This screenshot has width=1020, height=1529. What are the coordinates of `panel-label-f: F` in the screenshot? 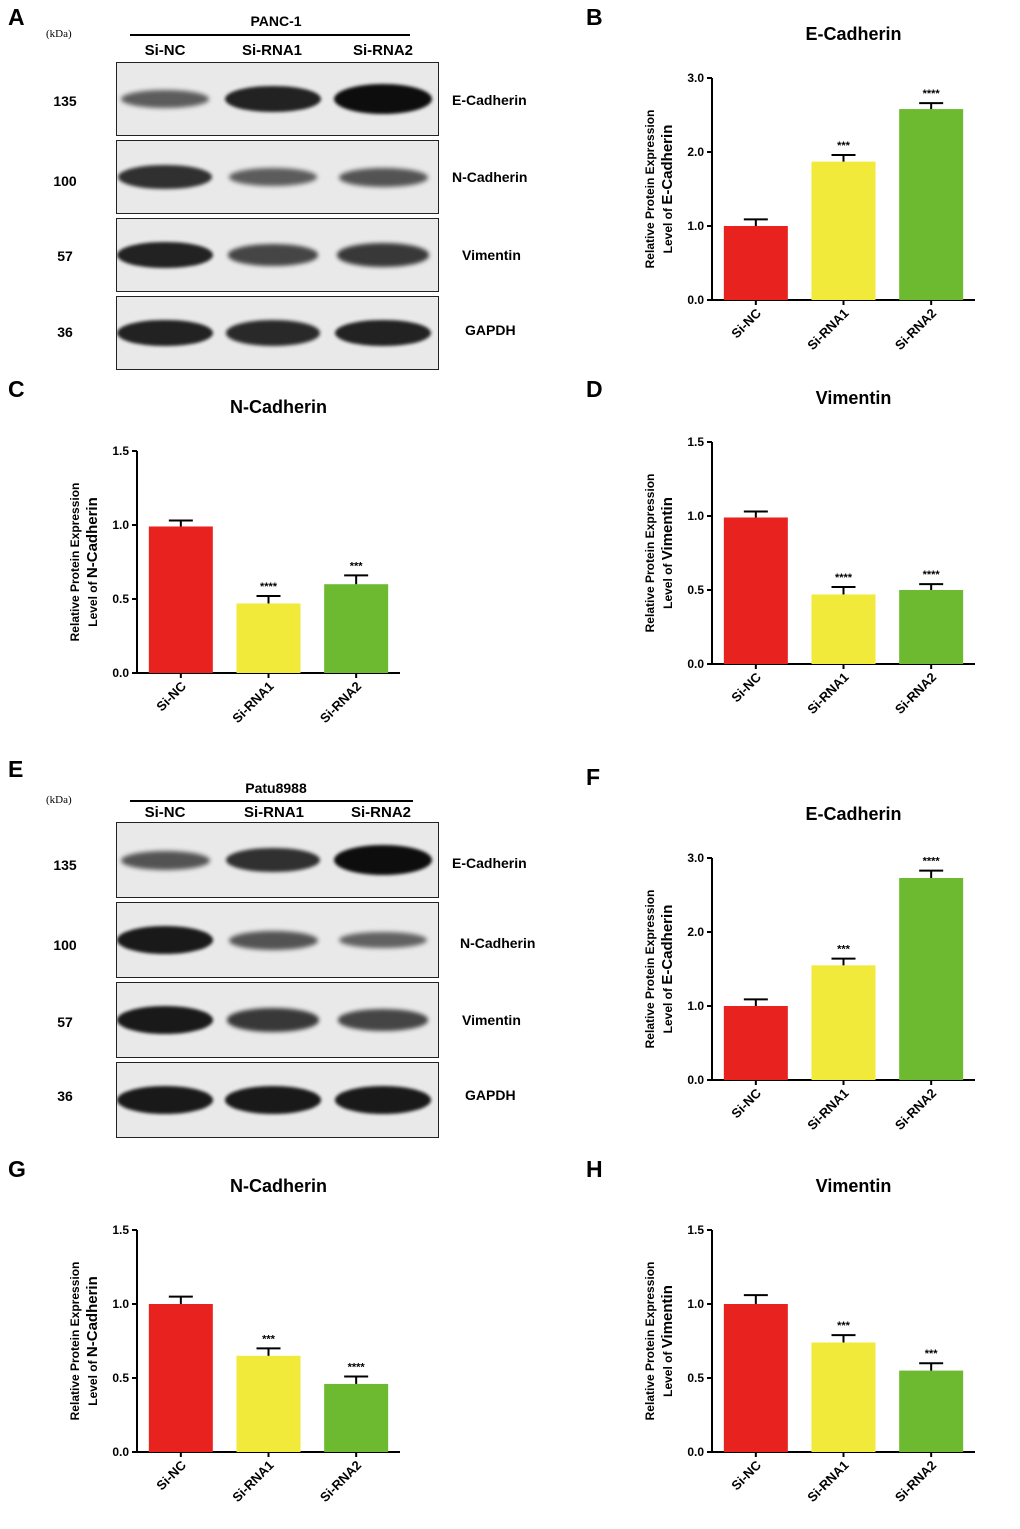 It's located at (593, 777).